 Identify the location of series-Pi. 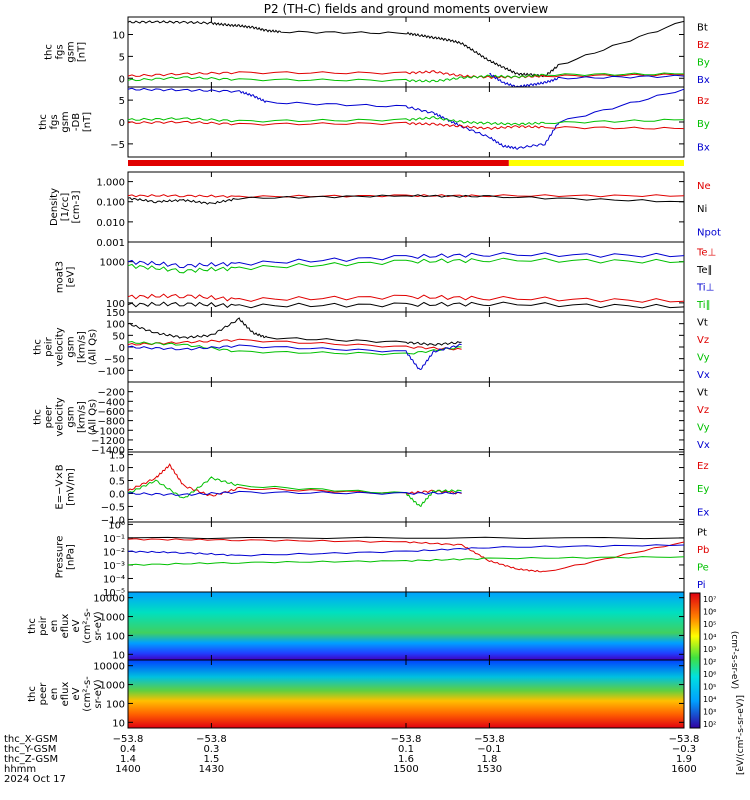
(406, 550).